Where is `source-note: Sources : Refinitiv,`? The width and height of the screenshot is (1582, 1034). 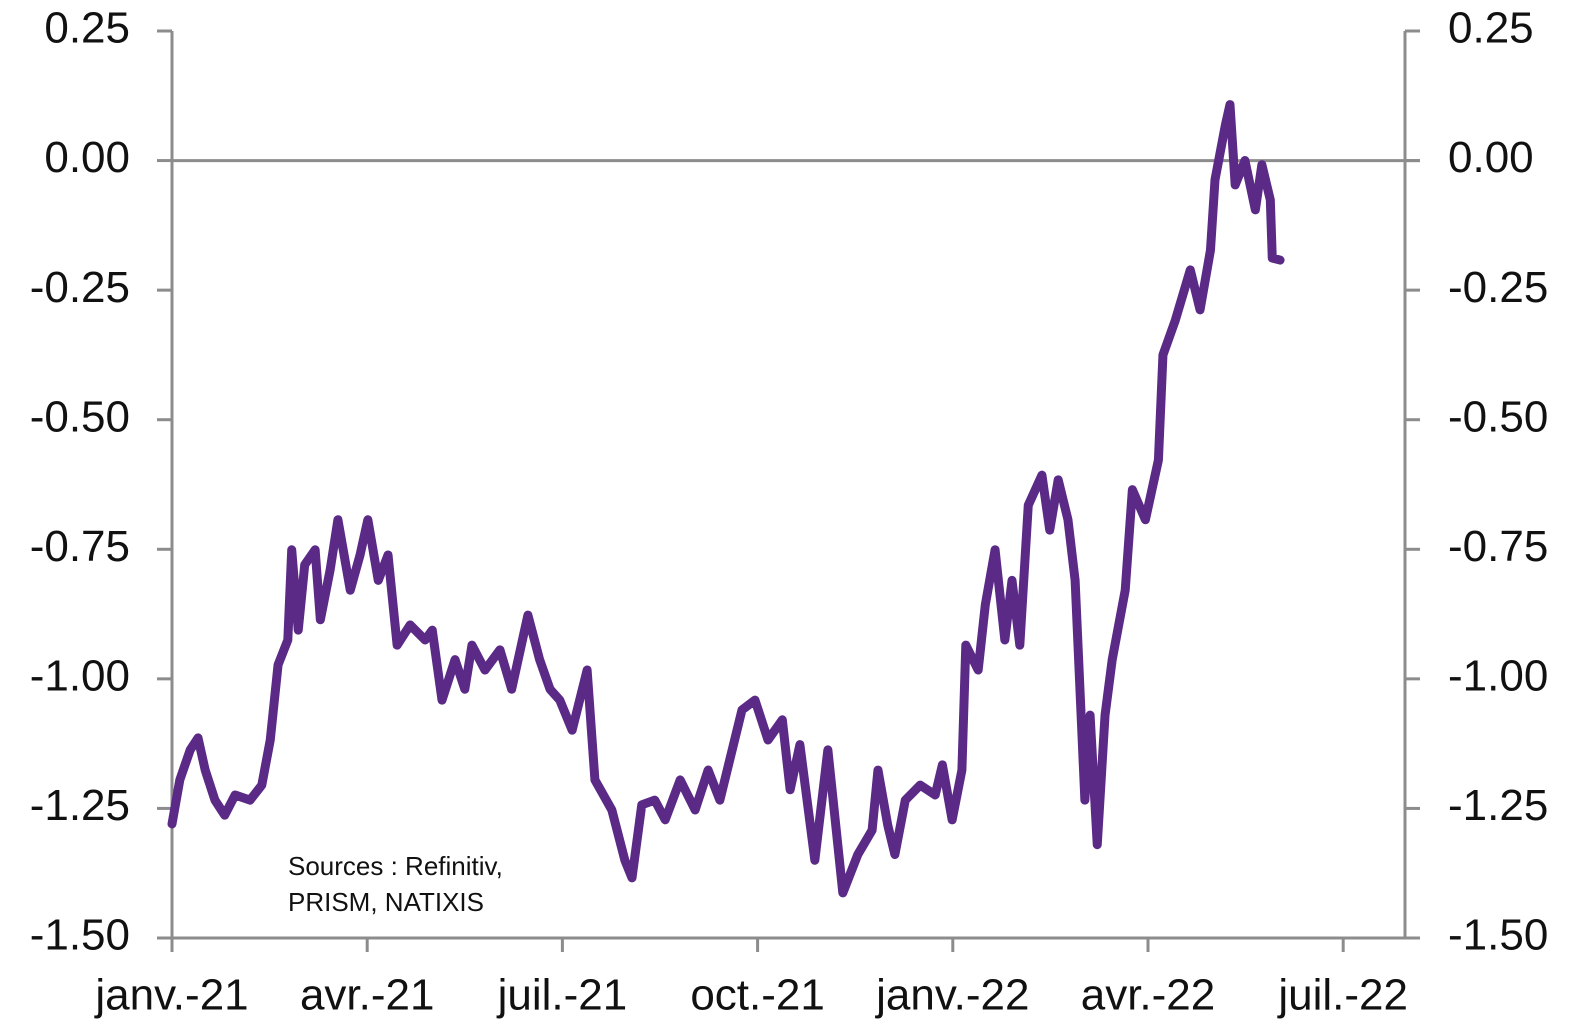
source-note: Sources : Refinitiv, is located at coordinates (395, 866).